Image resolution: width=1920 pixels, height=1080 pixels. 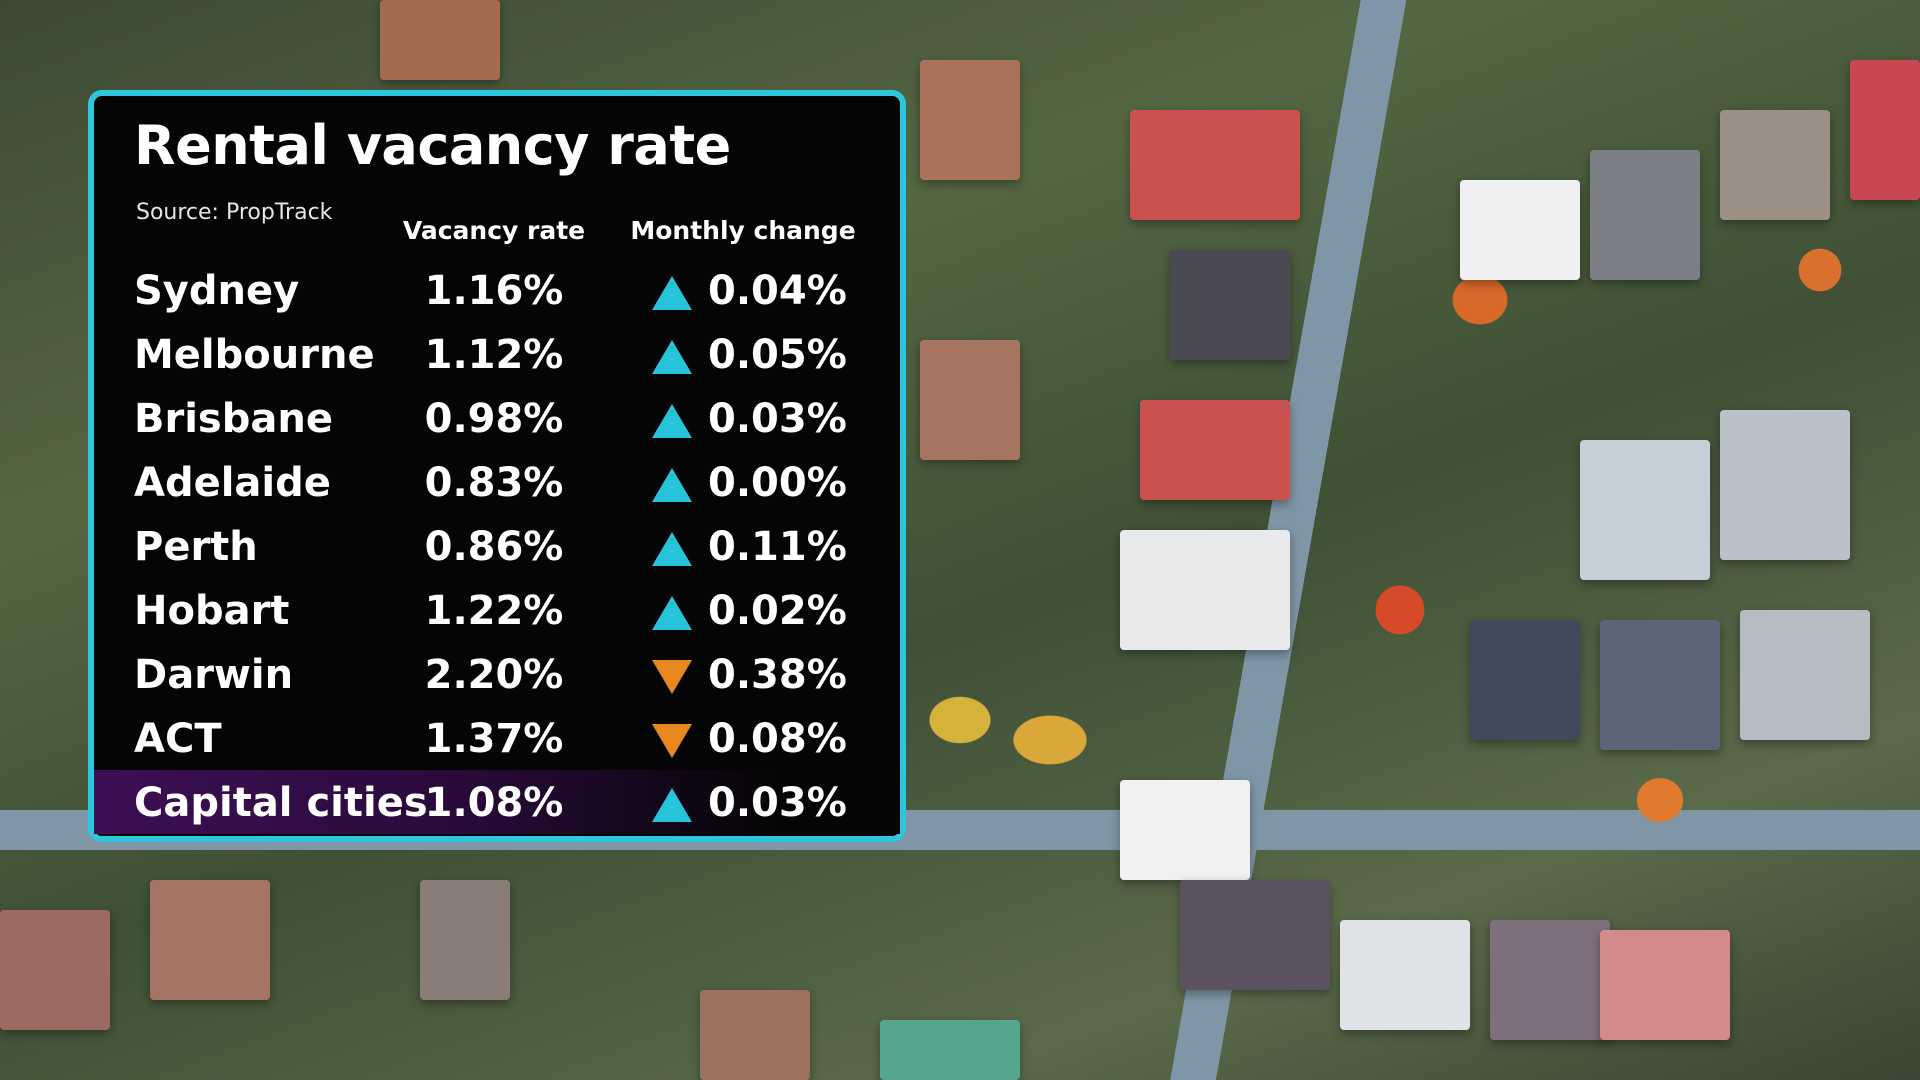 What do you see at coordinates (254, 355) in the screenshot?
I see `row-city: Melbourne` at bounding box center [254, 355].